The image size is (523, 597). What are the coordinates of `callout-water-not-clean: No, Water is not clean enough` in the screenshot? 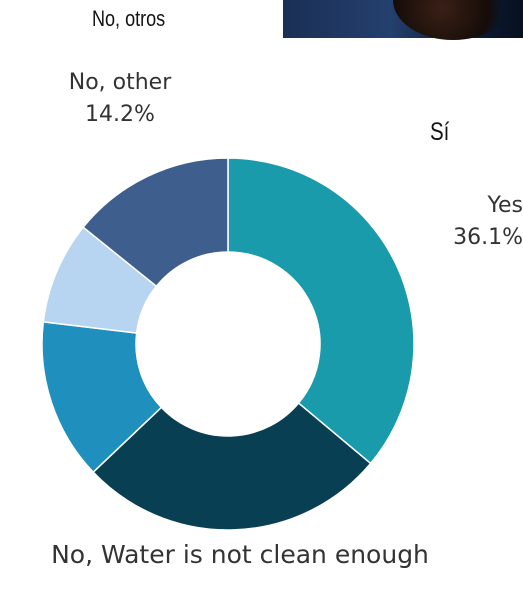 It's located at (240, 555).